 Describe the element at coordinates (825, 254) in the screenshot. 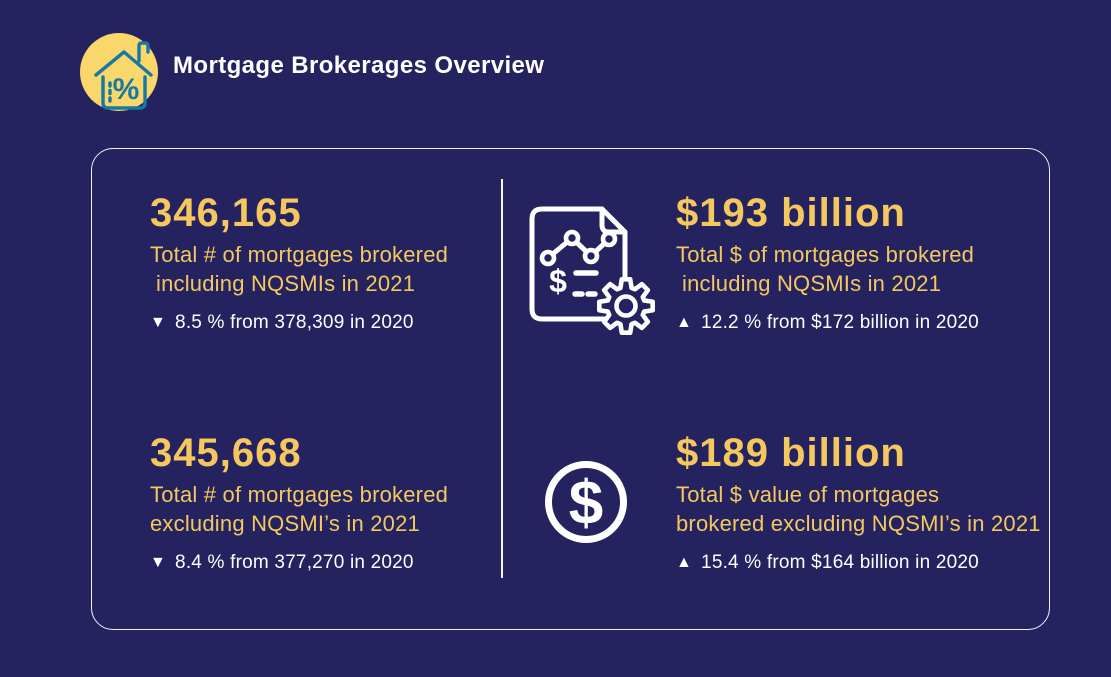

I see `stat-label-line1: Total $ of mortgages brokered` at that location.